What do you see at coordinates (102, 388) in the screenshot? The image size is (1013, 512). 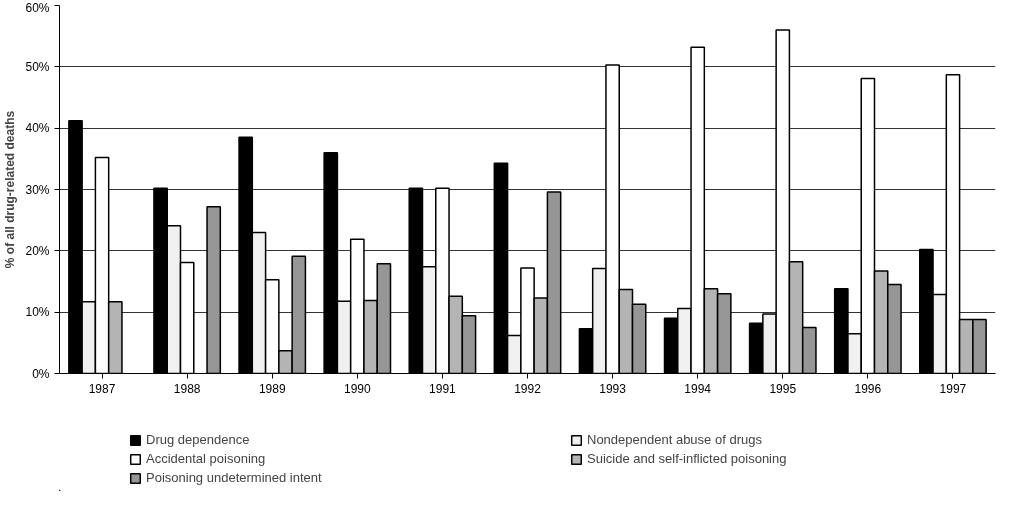 I see `x-tick-label: 1987` at bounding box center [102, 388].